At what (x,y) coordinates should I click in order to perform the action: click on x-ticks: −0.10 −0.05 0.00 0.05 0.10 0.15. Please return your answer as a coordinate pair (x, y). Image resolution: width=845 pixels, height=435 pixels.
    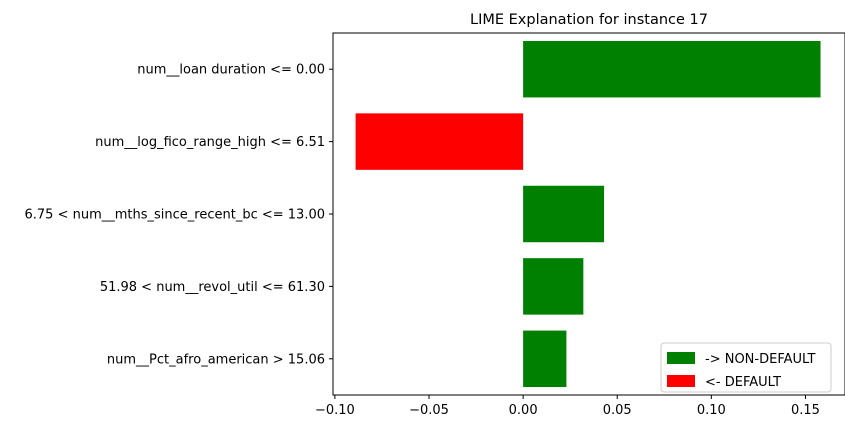
    Looking at the image, I should click on (567, 406).